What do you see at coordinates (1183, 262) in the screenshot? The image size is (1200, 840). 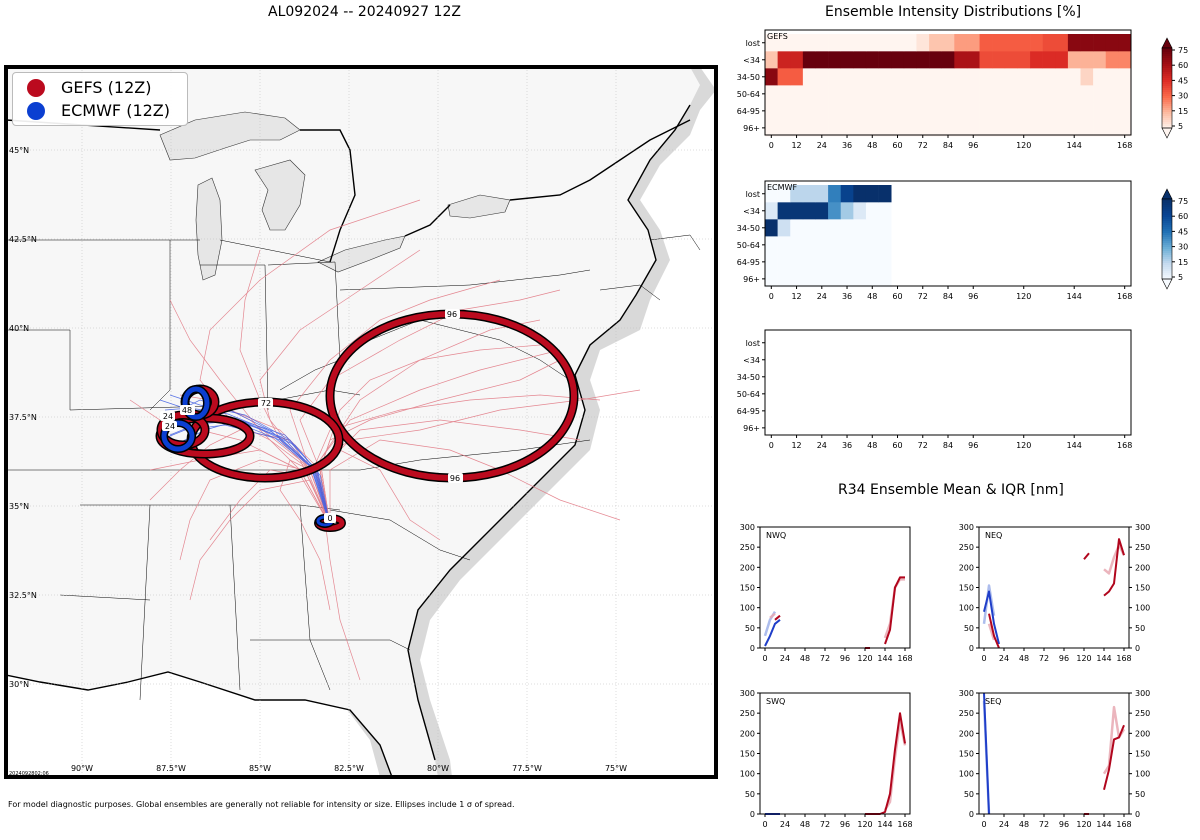 I see `colorbar-tick-label: 15` at bounding box center [1183, 262].